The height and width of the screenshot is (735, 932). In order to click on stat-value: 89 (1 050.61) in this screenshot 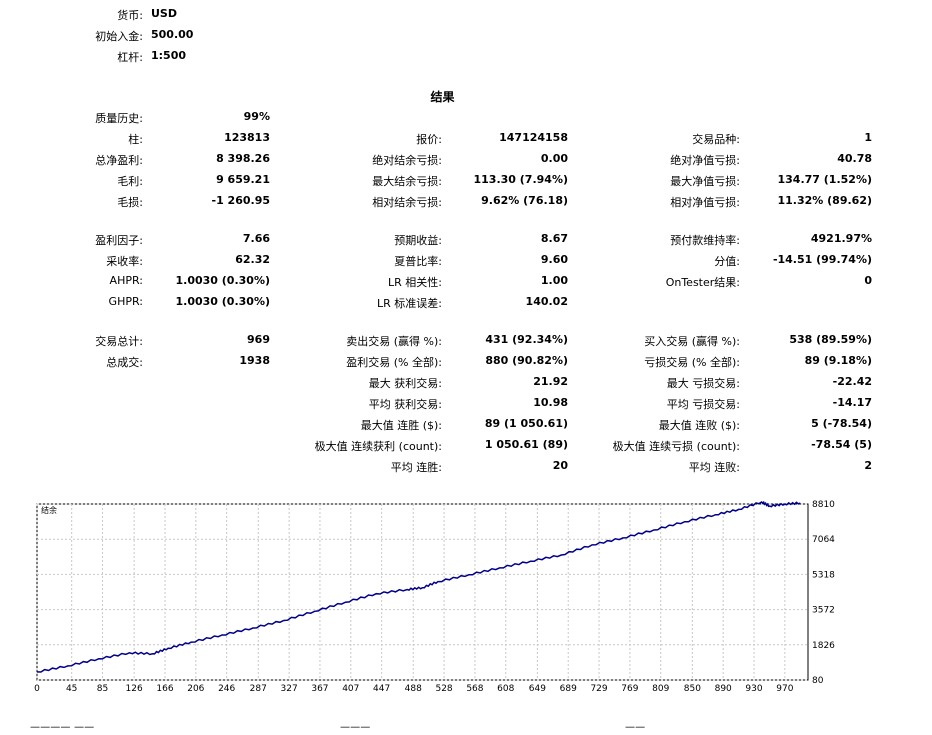, I will do `click(526, 423)`.